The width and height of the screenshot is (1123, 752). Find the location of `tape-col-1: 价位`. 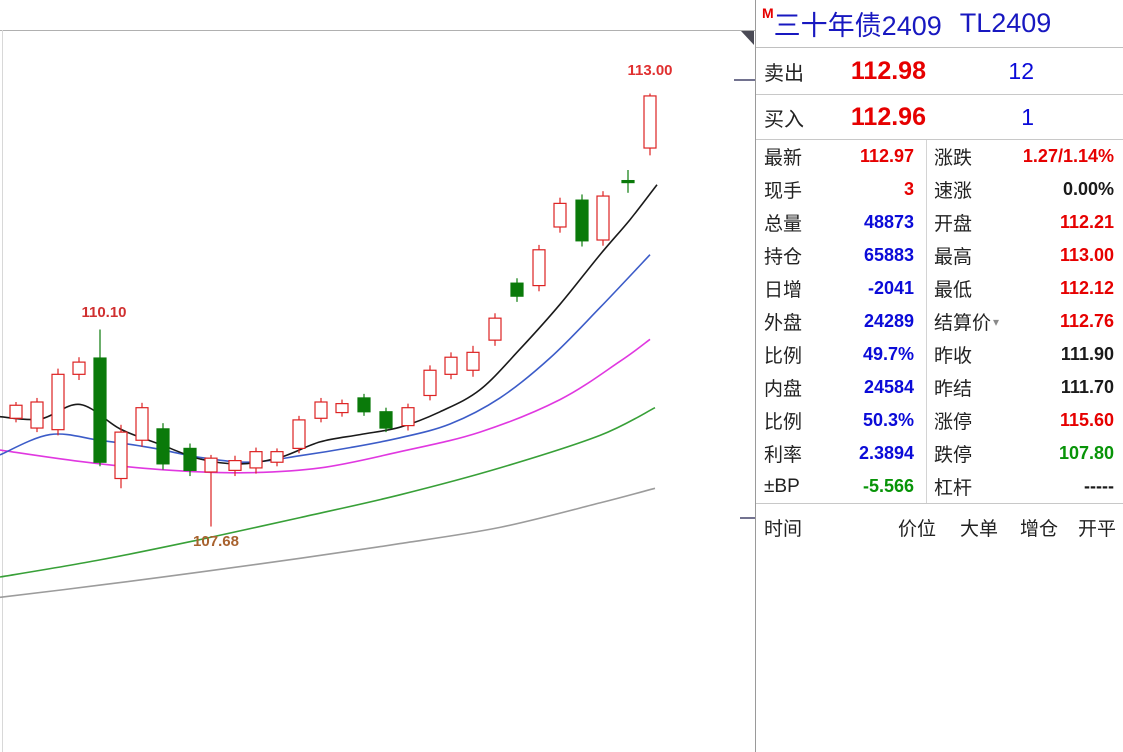

tape-col-1: 价位 is located at coordinates (917, 529).